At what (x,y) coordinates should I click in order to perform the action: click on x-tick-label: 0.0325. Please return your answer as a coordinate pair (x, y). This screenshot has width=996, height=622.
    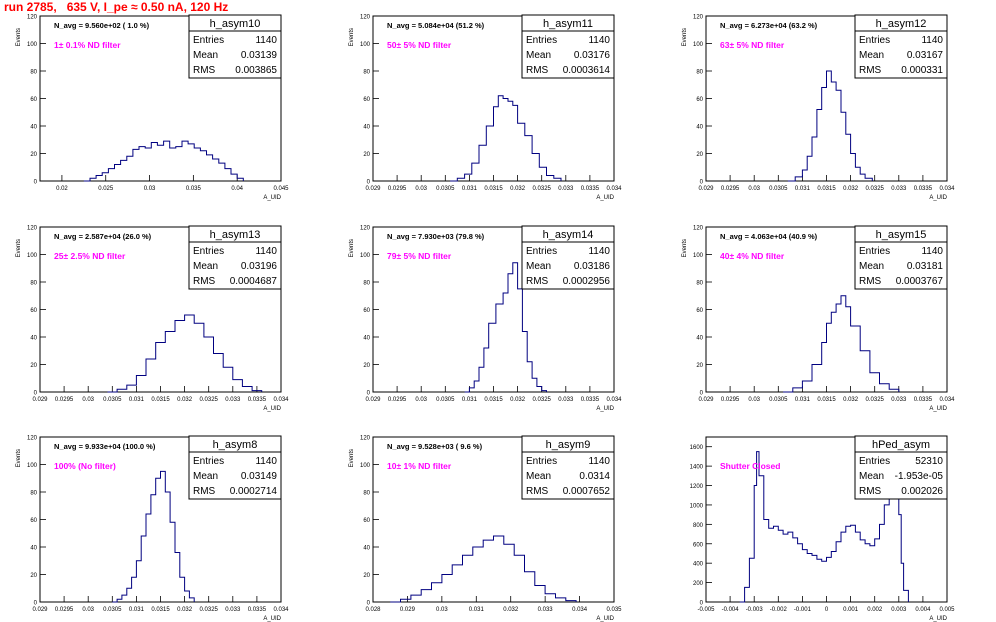
    Looking at the image, I should click on (875, 189).